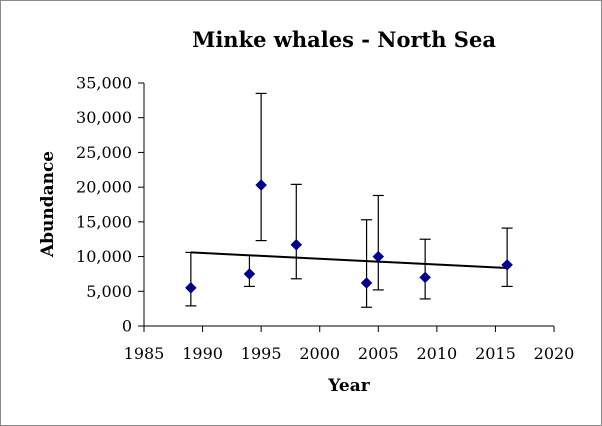 This screenshot has height=426, width=602. What do you see at coordinates (202, 353) in the screenshot?
I see `x-tick-label: 1990` at bounding box center [202, 353].